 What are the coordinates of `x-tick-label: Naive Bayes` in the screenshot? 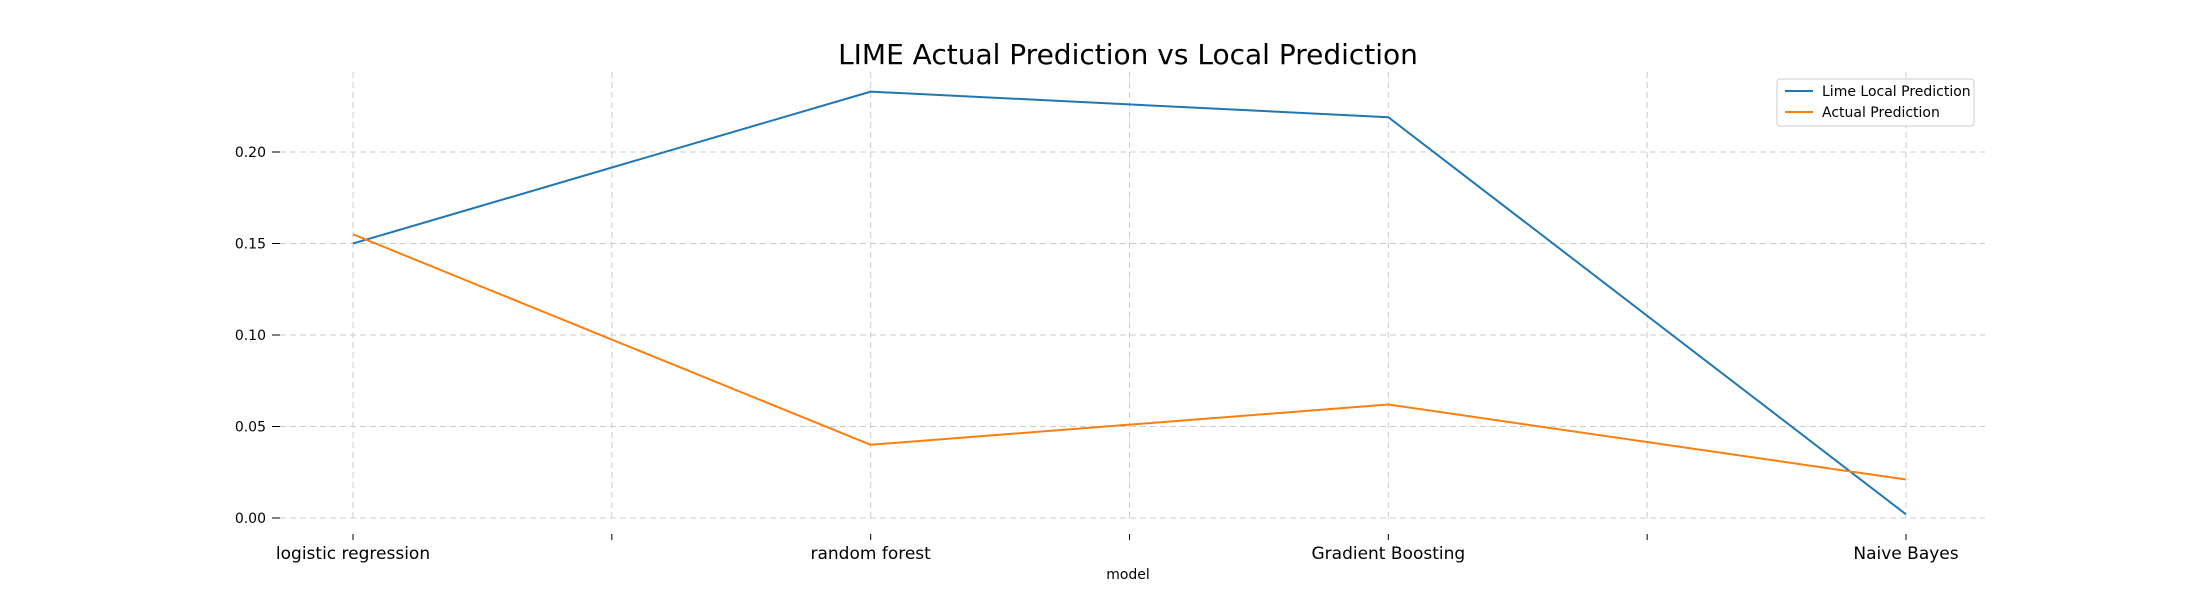 It's located at (1905, 554).